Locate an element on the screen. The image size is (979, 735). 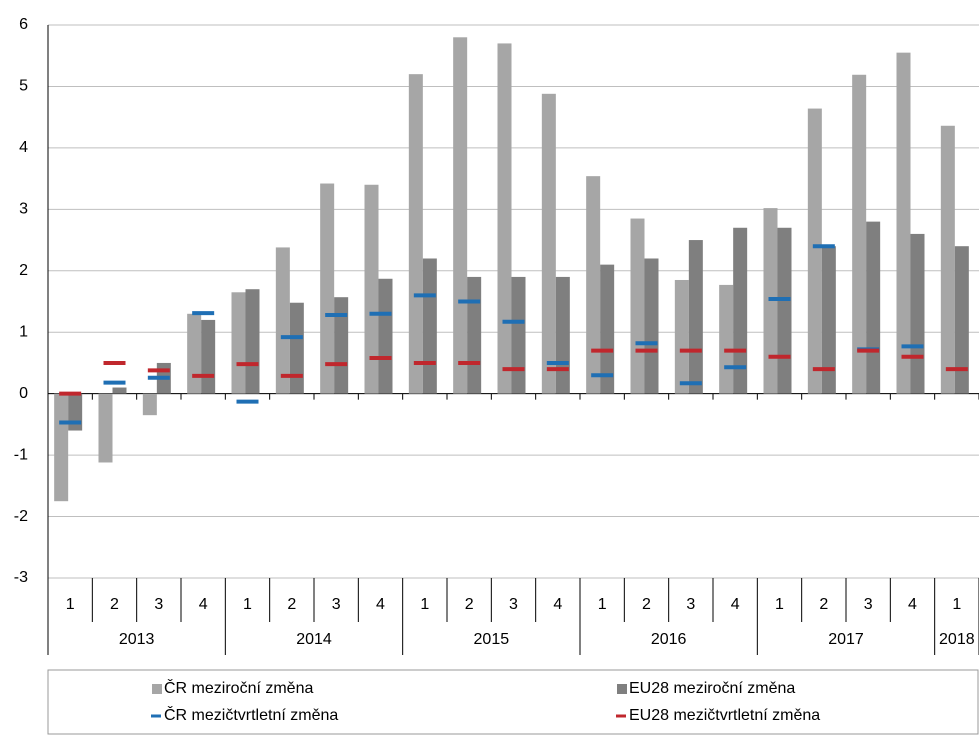
year-label: 2017 is located at coordinates (846, 639).